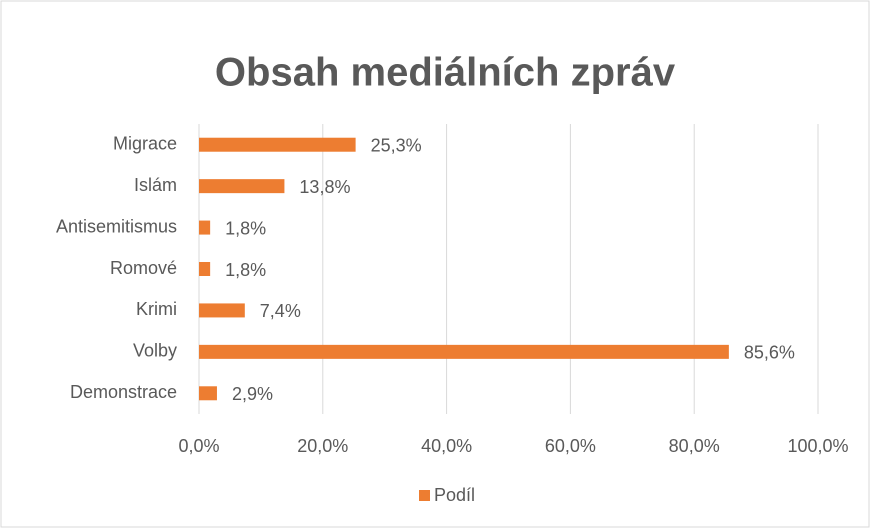 This screenshot has height=529, width=871. What do you see at coordinates (116, 226) in the screenshot?
I see `y-tick-label: Antisemitismus` at bounding box center [116, 226].